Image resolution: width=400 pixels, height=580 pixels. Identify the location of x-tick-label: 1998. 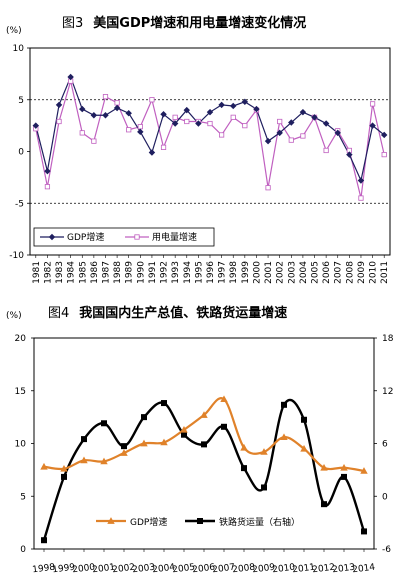
(234, 272).